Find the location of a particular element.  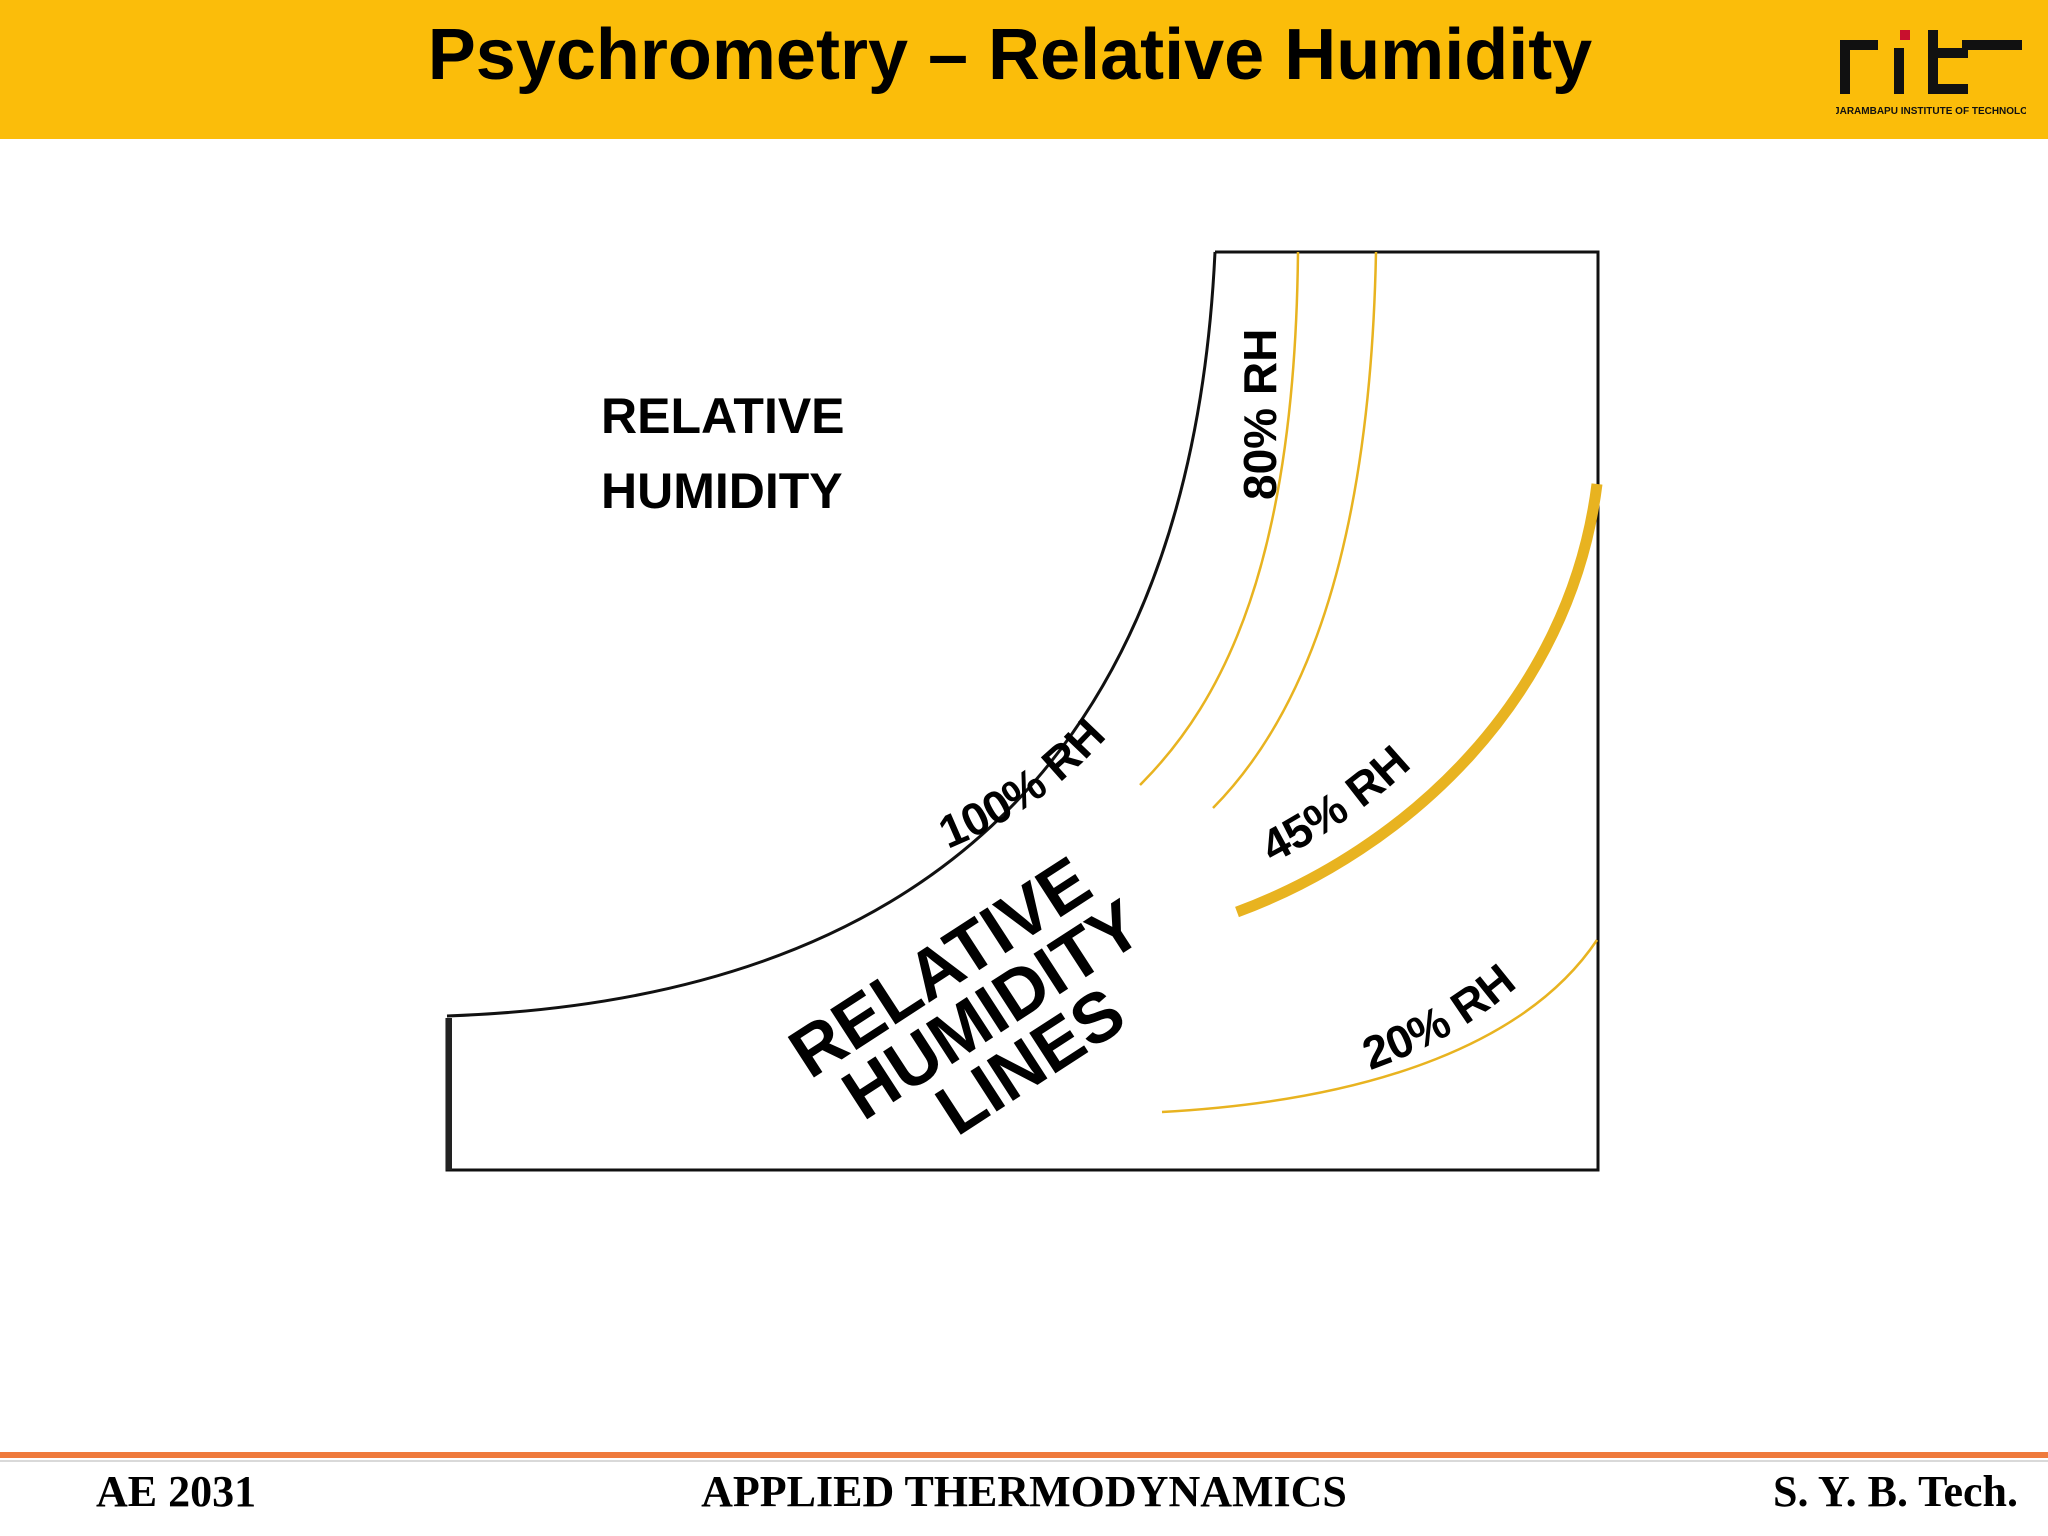

diagram-heading-line2: HUMIDITY is located at coordinates (722, 491).